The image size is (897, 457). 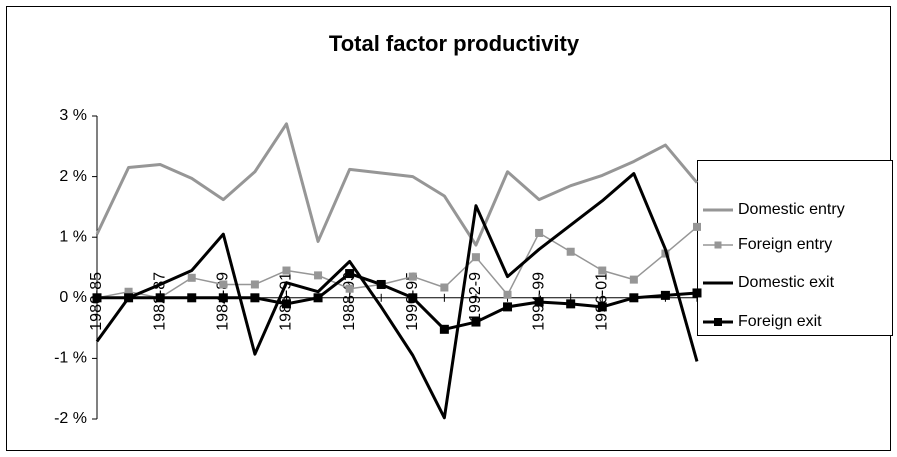 I want to click on y-tick-label: -1 %, so click(x=70, y=358).